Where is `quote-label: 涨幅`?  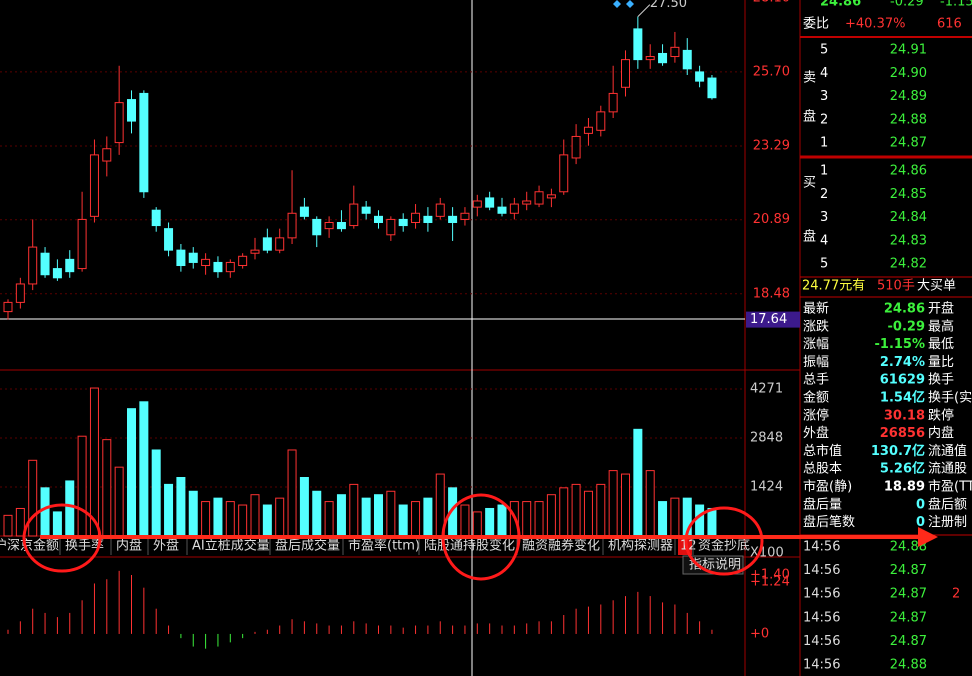
quote-label: 涨幅 is located at coordinates (816, 344).